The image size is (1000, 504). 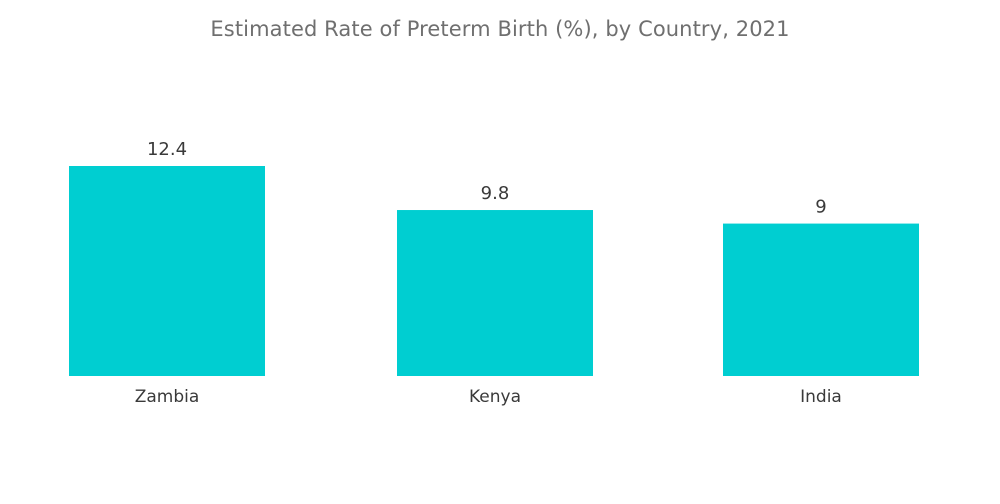 What do you see at coordinates (821, 397) in the screenshot?
I see `category-label-india: India` at bounding box center [821, 397].